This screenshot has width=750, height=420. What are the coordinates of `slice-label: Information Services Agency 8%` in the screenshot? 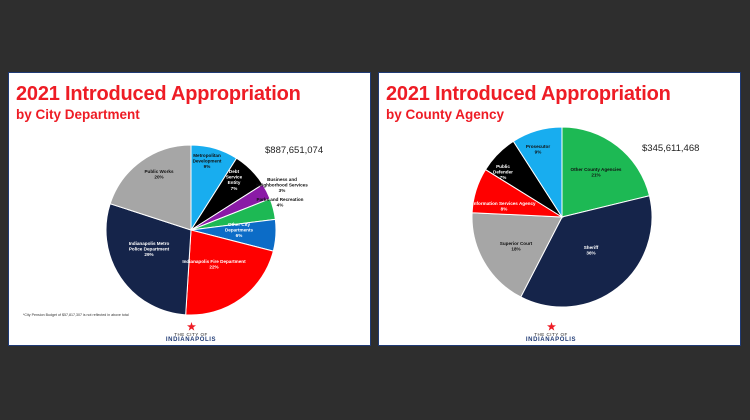 It's located at (504, 206).